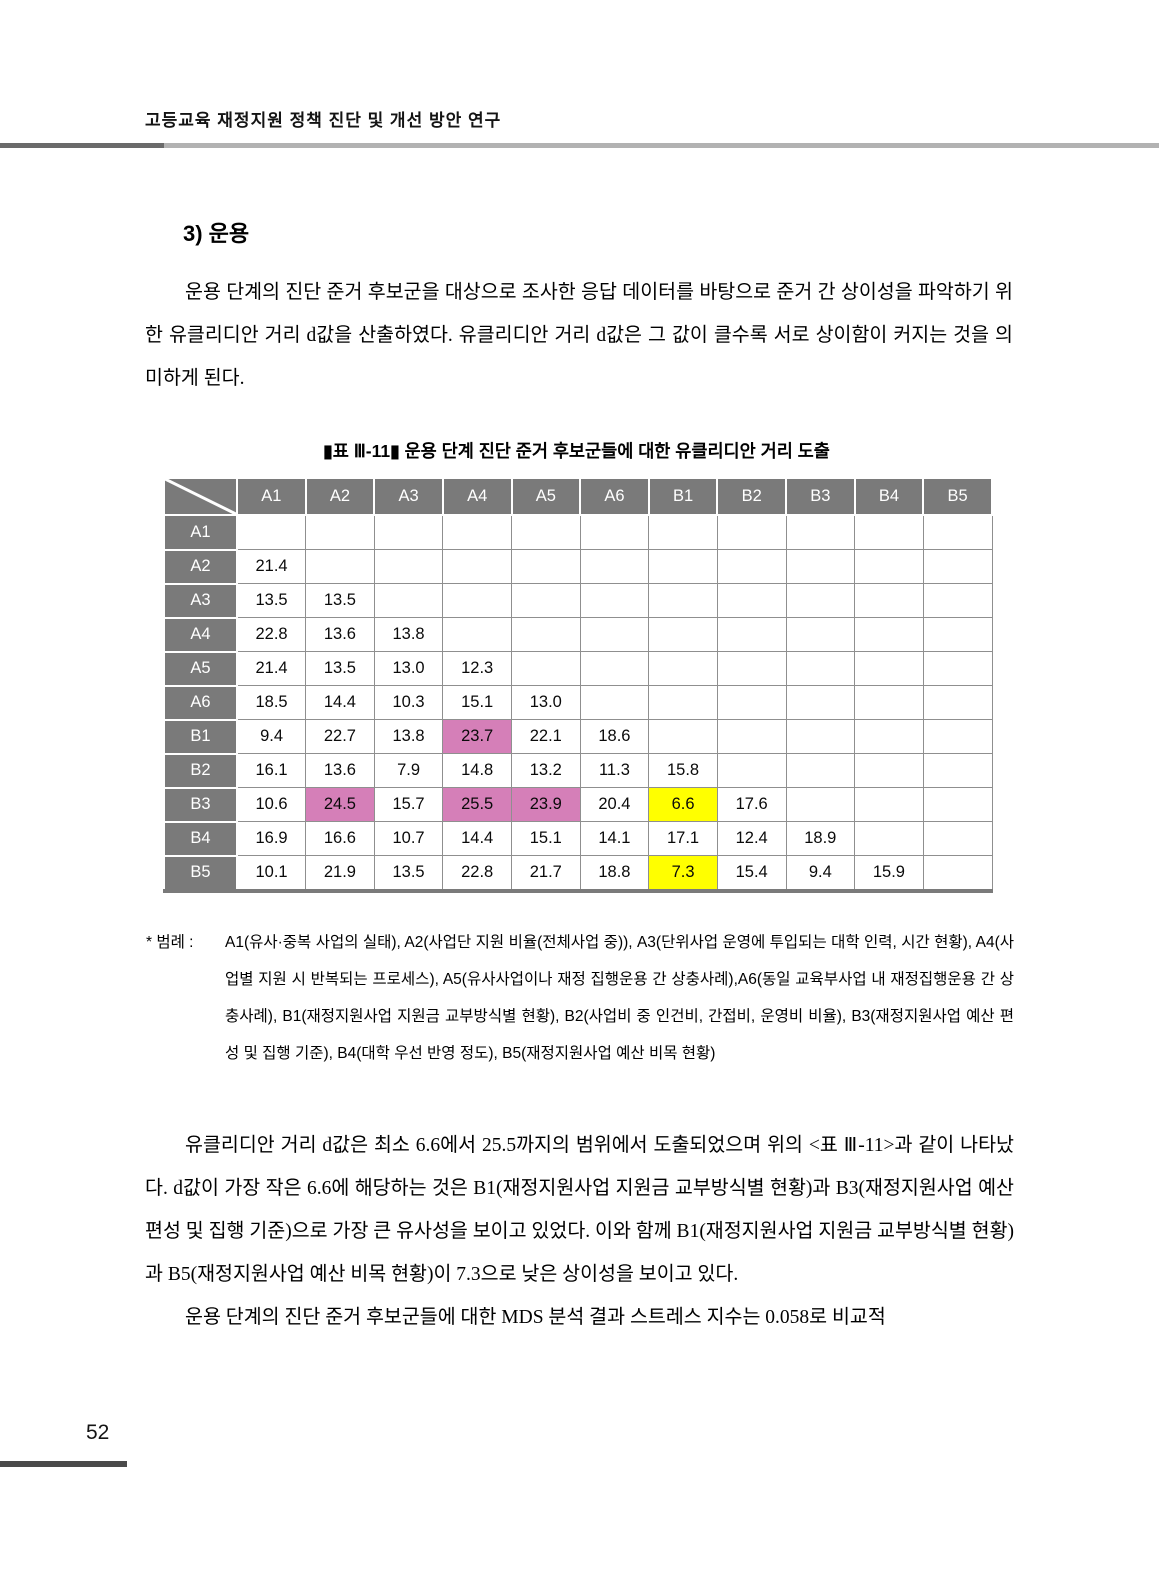  I want to click on cell-A6-A6, so click(614, 702).